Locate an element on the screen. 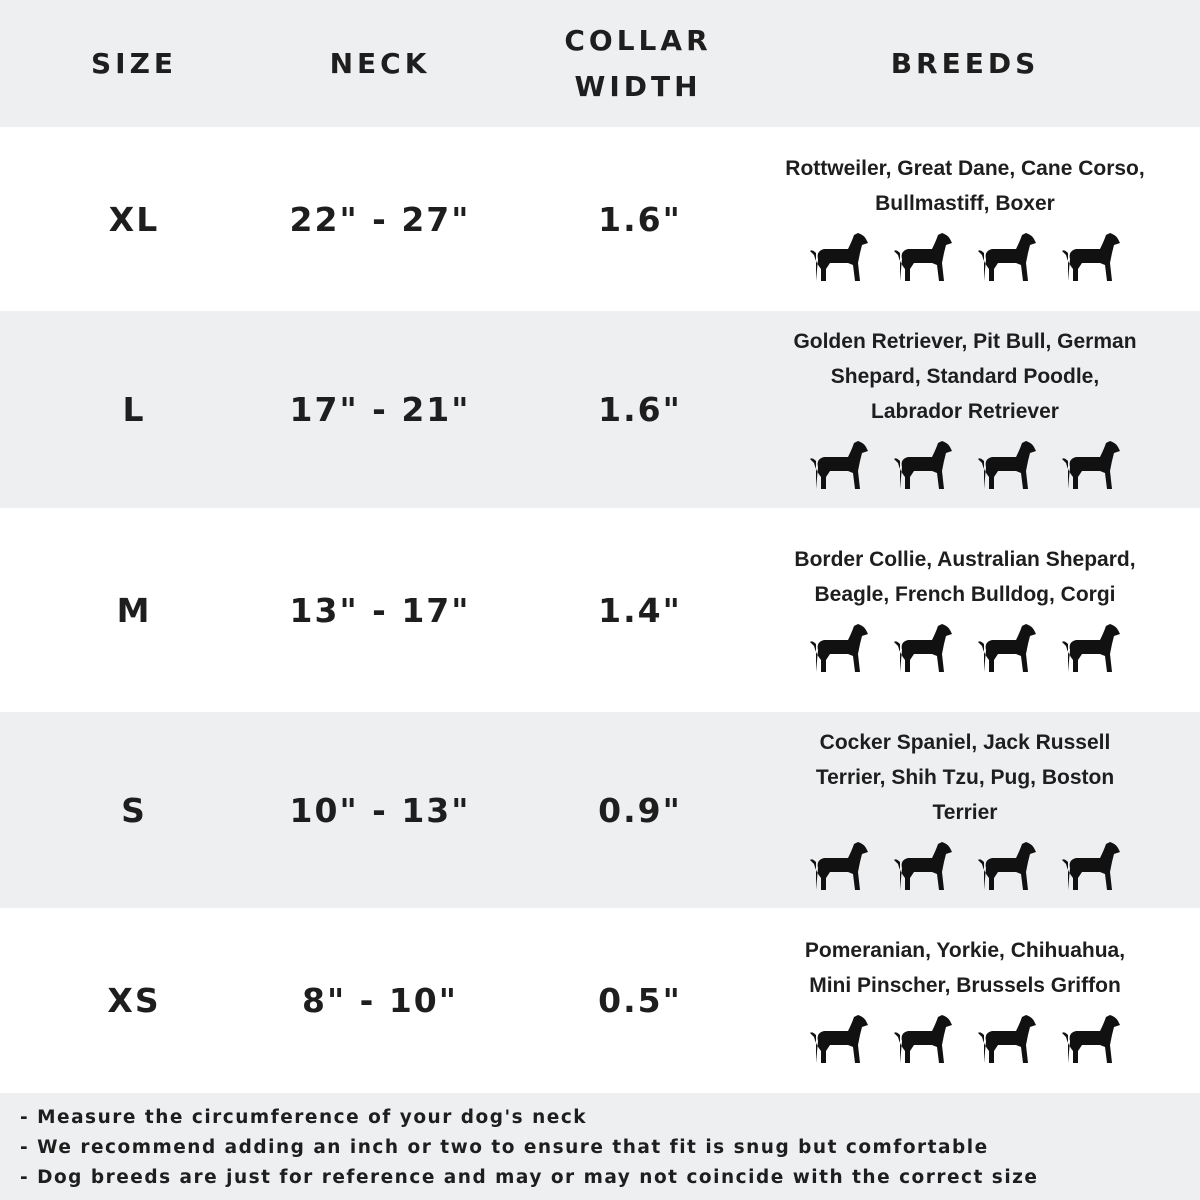 This screenshot has height=1200, width=1200. size-value: L is located at coordinates (134, 409).